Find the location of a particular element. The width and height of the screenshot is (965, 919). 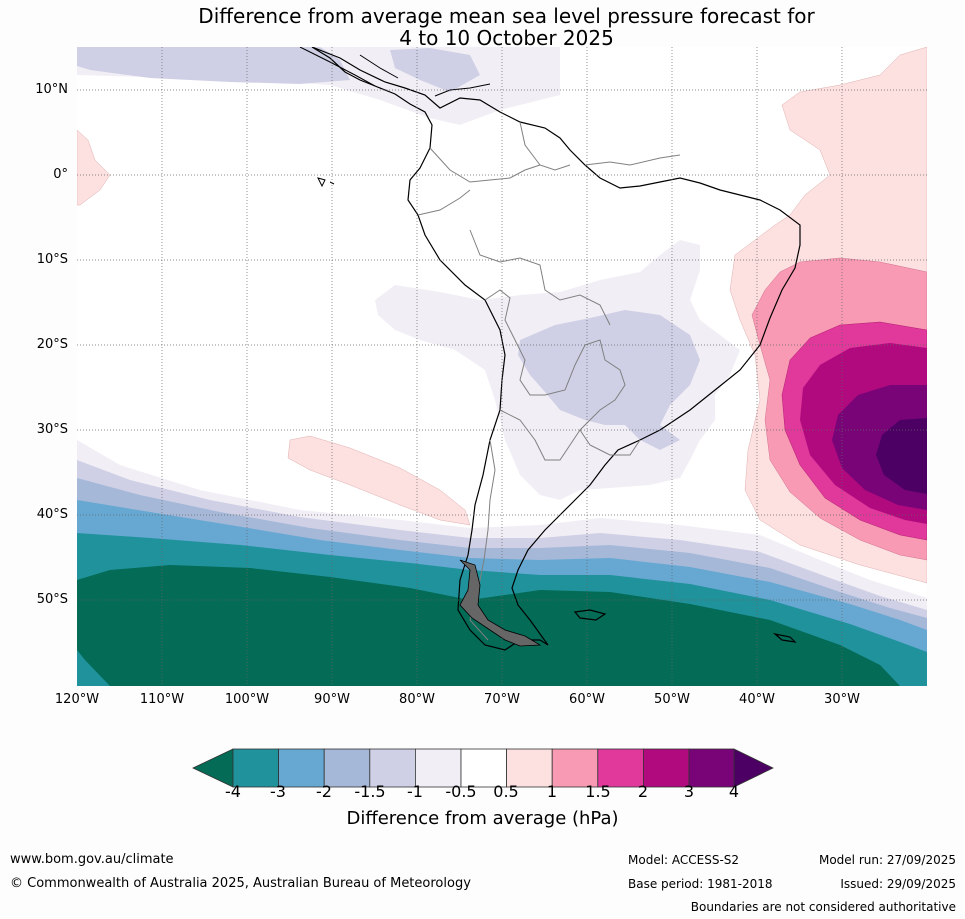

lon-label-120w: 120°W is located at coordinates (77, 699).